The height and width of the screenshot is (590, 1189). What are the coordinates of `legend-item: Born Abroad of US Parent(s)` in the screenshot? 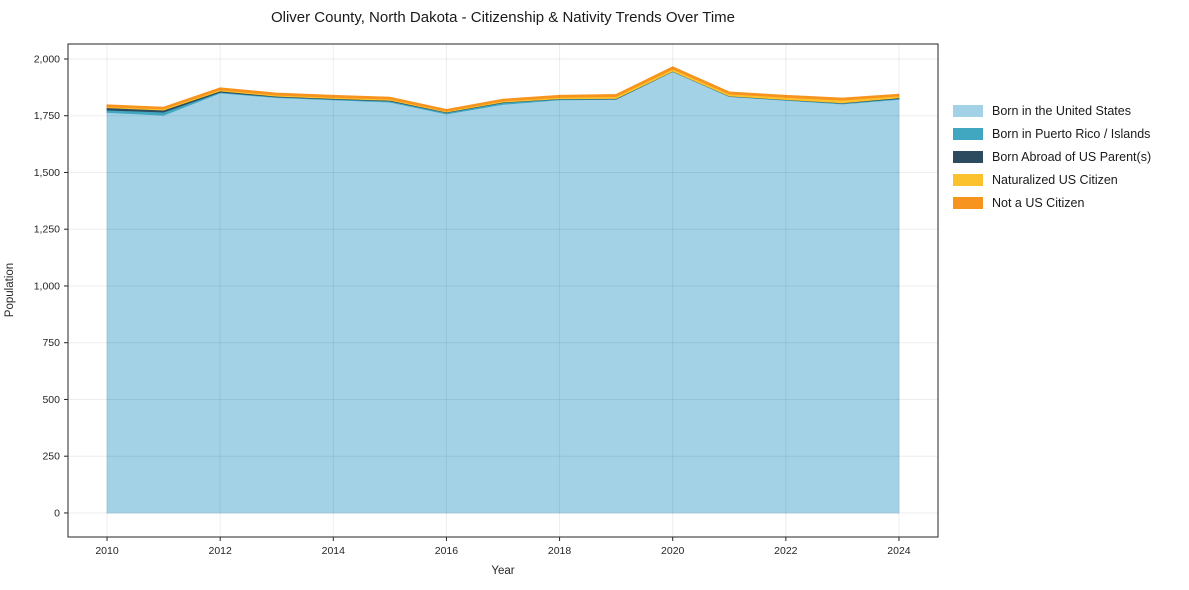 It's located at (1052, 157).